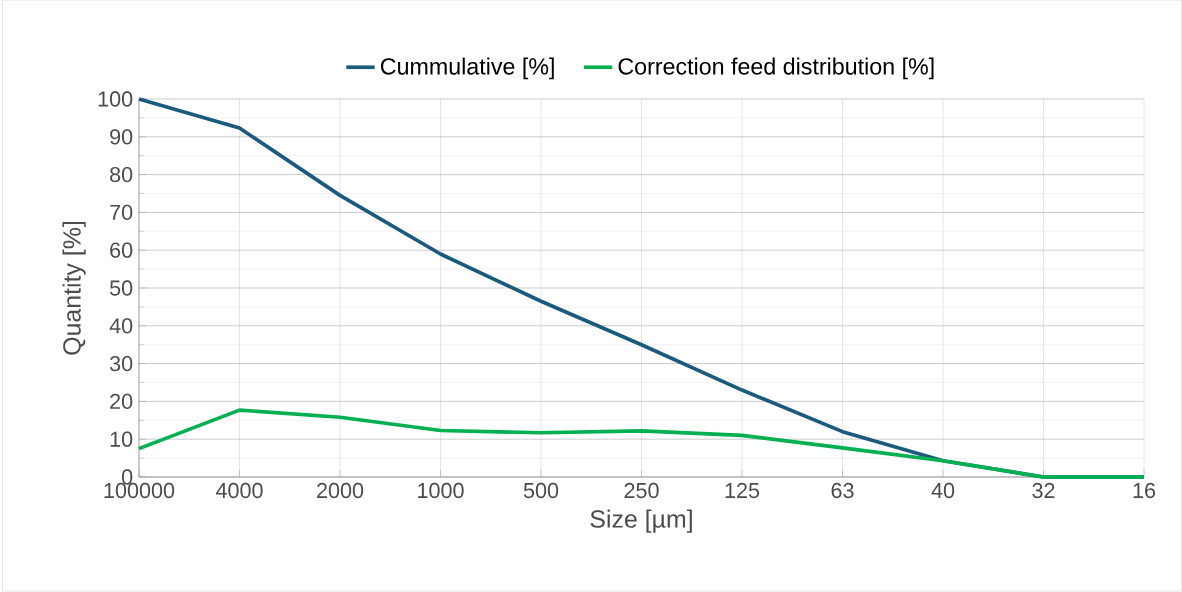  I want to click on x-tick-label: 1000, so click(441, 490).